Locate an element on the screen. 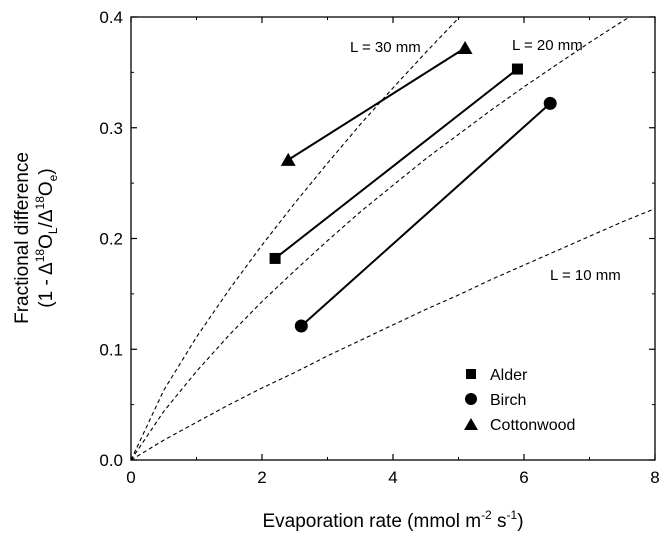  cottonwood-line is located at coordinates (376, 104).